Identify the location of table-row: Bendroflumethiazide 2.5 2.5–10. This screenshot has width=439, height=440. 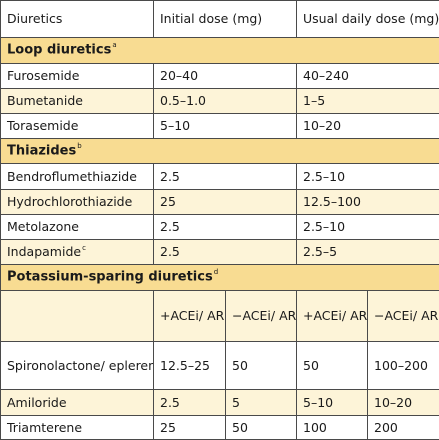
(219, 176).